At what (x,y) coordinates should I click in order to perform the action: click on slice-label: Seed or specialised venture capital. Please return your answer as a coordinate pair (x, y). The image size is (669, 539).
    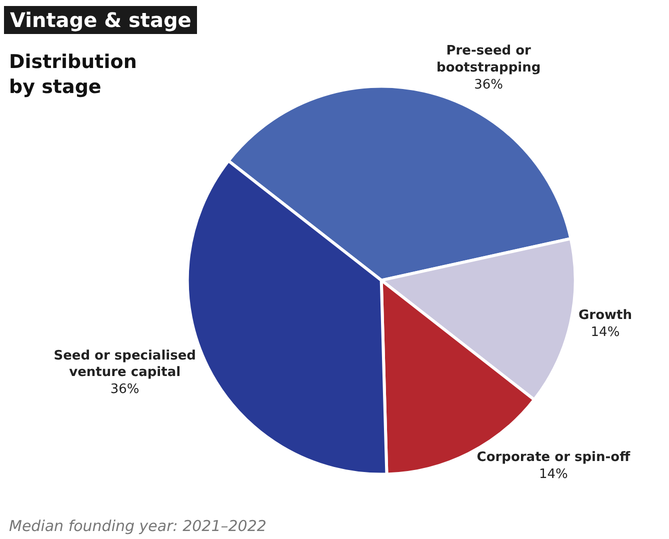
    Looking at the image, I should click on (125, 364).